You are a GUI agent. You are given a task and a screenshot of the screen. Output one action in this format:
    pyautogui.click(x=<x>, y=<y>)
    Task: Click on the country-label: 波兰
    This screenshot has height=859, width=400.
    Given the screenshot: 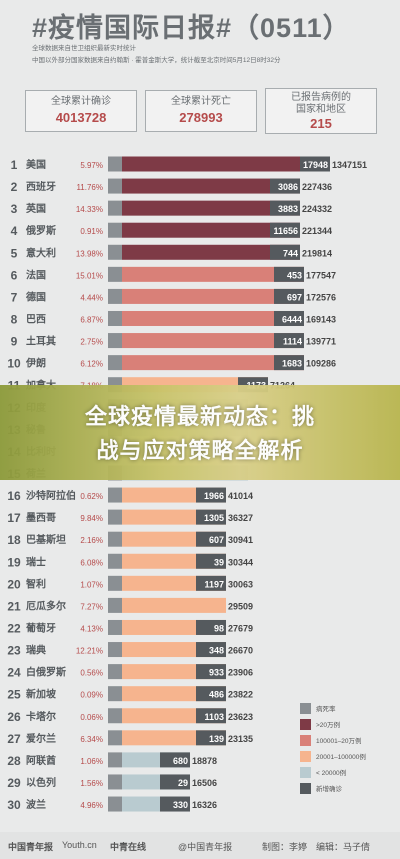 What is the action you would take?
    pyautogui.click(x=36, y=804)
    